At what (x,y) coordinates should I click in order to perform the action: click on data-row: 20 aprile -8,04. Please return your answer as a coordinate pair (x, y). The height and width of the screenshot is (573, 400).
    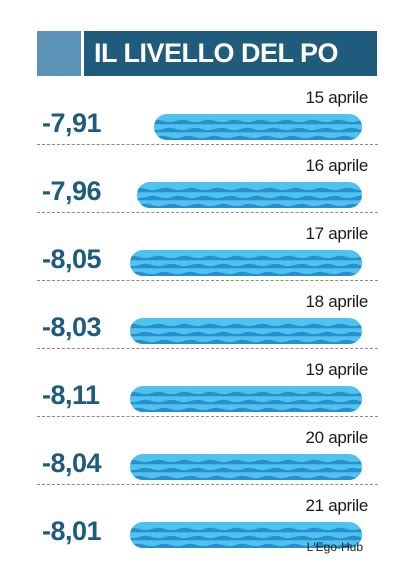
    Looking at the image, I should click on (200, 460).